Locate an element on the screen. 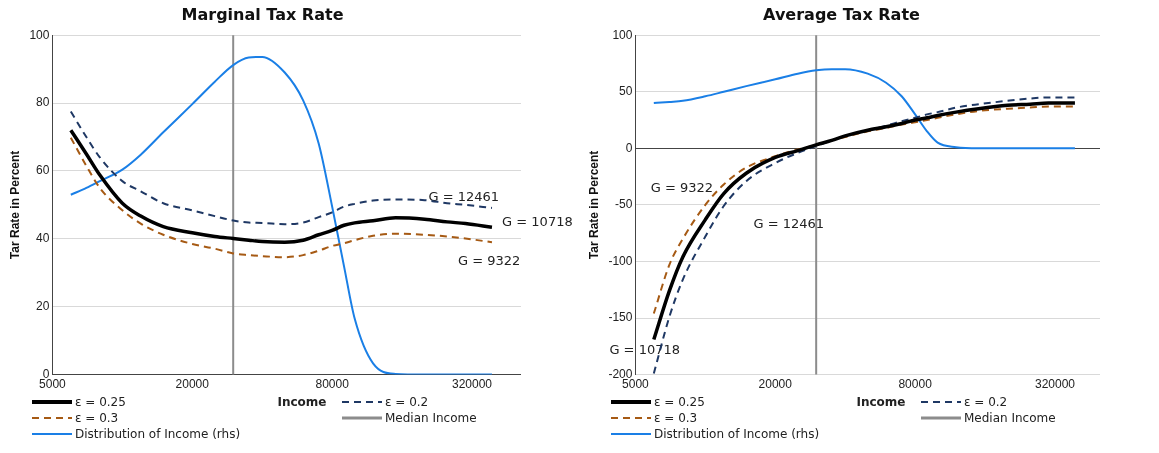 Image resolution: width=1159 pixels, height=453 pixels. y-tick-label: 40 is located at coordinates (43, 238).